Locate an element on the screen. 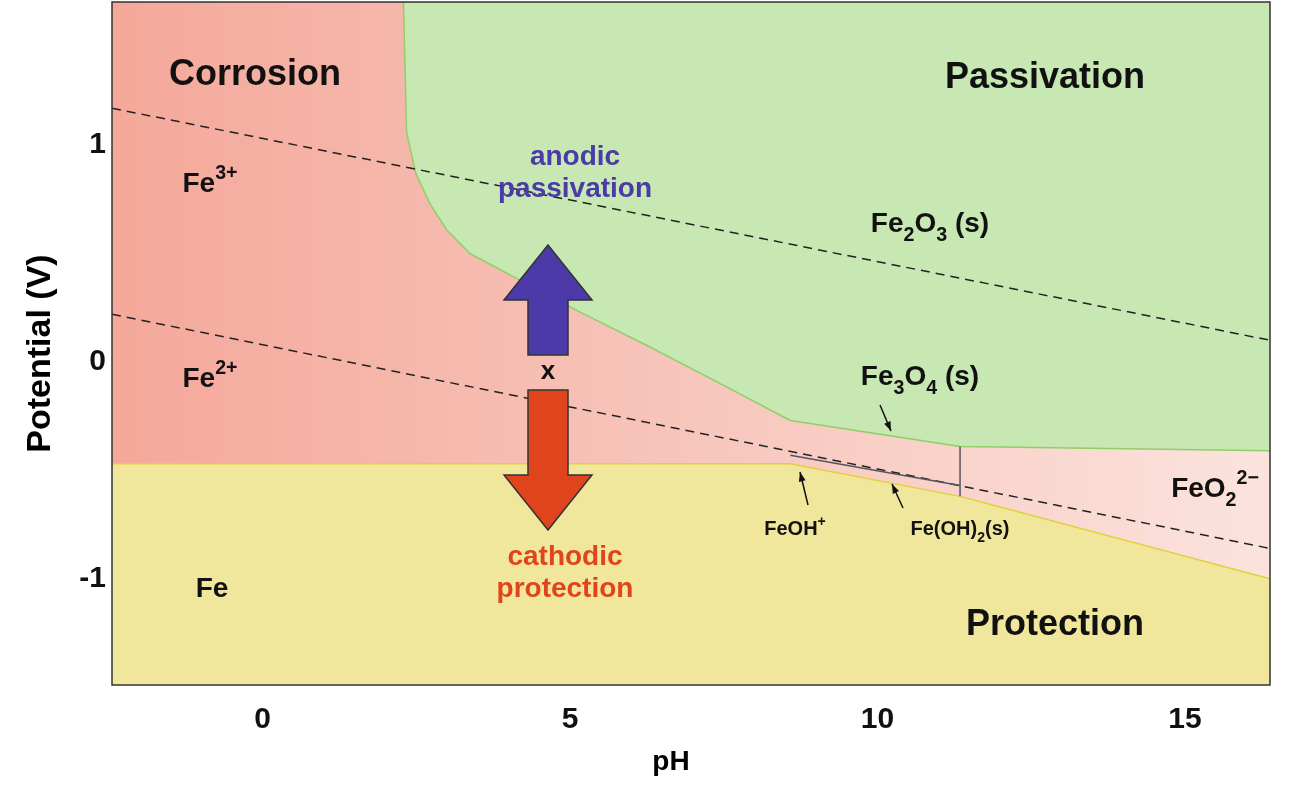  annotation: anodic passivation is located at coordinates (575, 172).